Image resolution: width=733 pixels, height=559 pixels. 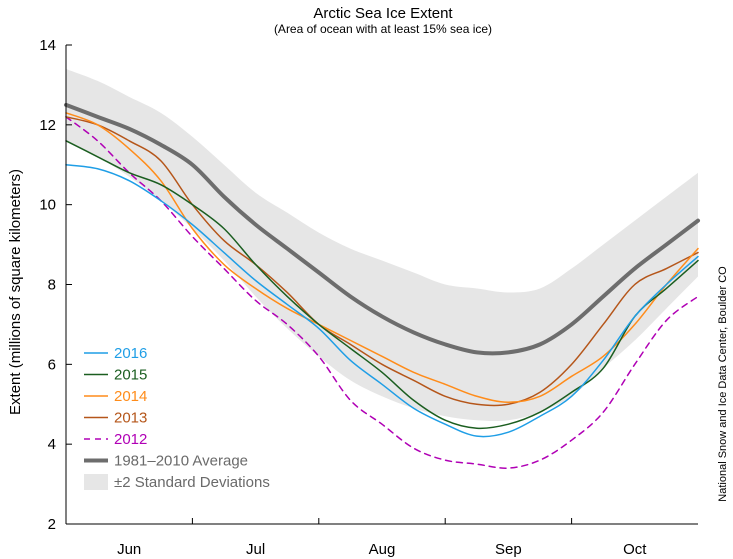 What do you see at coordinates (382, 549) in the screenshot?
I see `x-tick-label-aug: Aug` at bounding box center [382, 549].